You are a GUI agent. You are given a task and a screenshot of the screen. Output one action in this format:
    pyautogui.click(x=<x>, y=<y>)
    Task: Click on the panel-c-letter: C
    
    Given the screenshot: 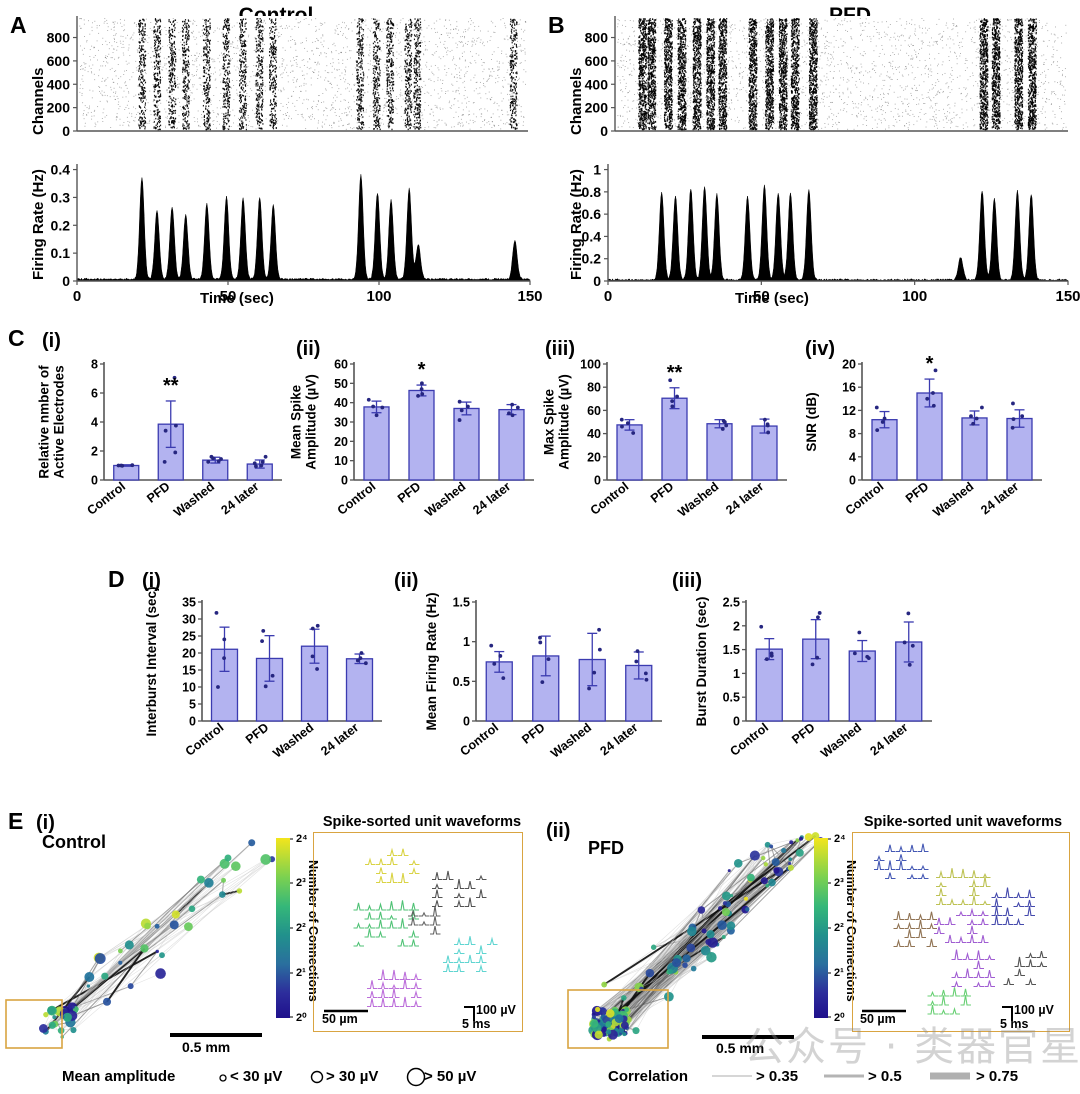 What is the action you would take?
    pyautogui.click(x=16, y=338)
    